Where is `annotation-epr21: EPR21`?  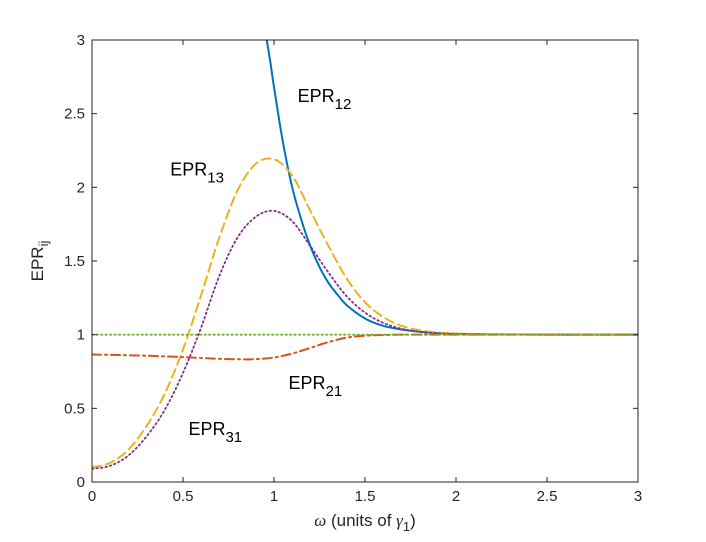 annotation-epr21: EPR21 is located at coordinates (316, 386).